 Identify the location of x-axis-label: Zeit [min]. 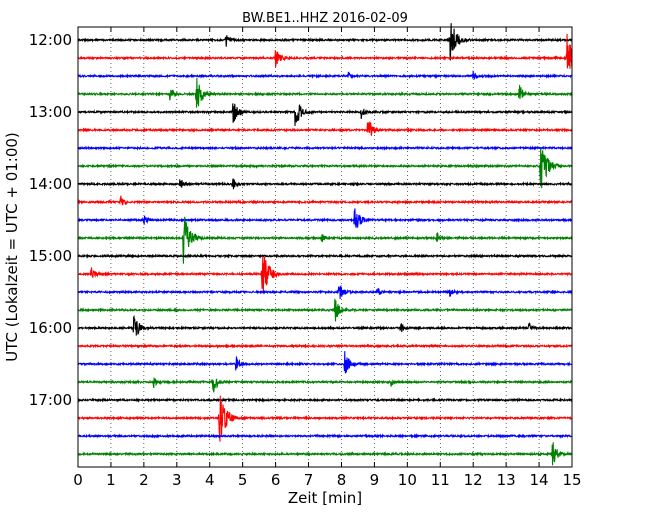
(325, 498).